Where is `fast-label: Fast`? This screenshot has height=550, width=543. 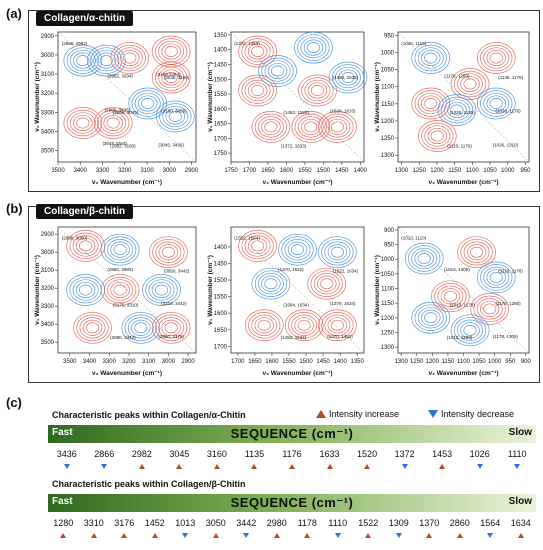 fast-label: Fast is located at coordinates (62, 501).